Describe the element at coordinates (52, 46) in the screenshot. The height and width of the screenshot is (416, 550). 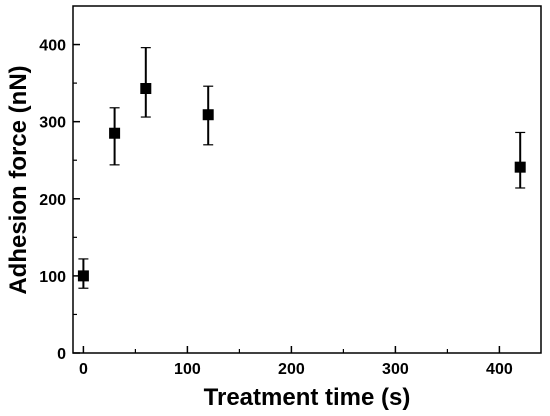
I see `y-tick-label: 400` at that location.